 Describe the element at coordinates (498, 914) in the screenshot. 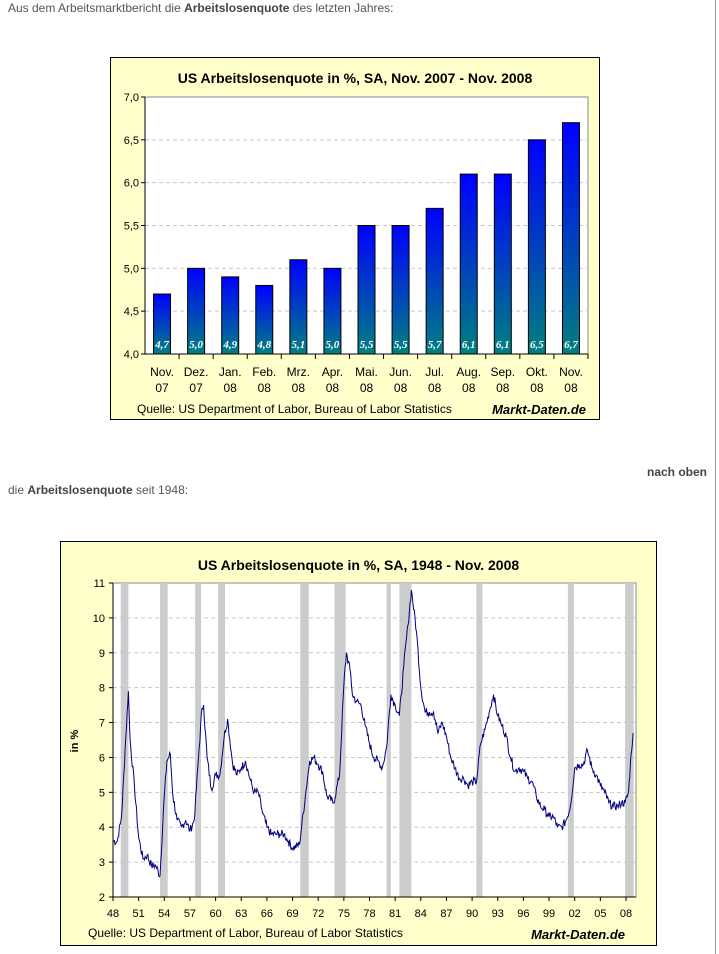

I see `x-tick-label: 93` at that location.